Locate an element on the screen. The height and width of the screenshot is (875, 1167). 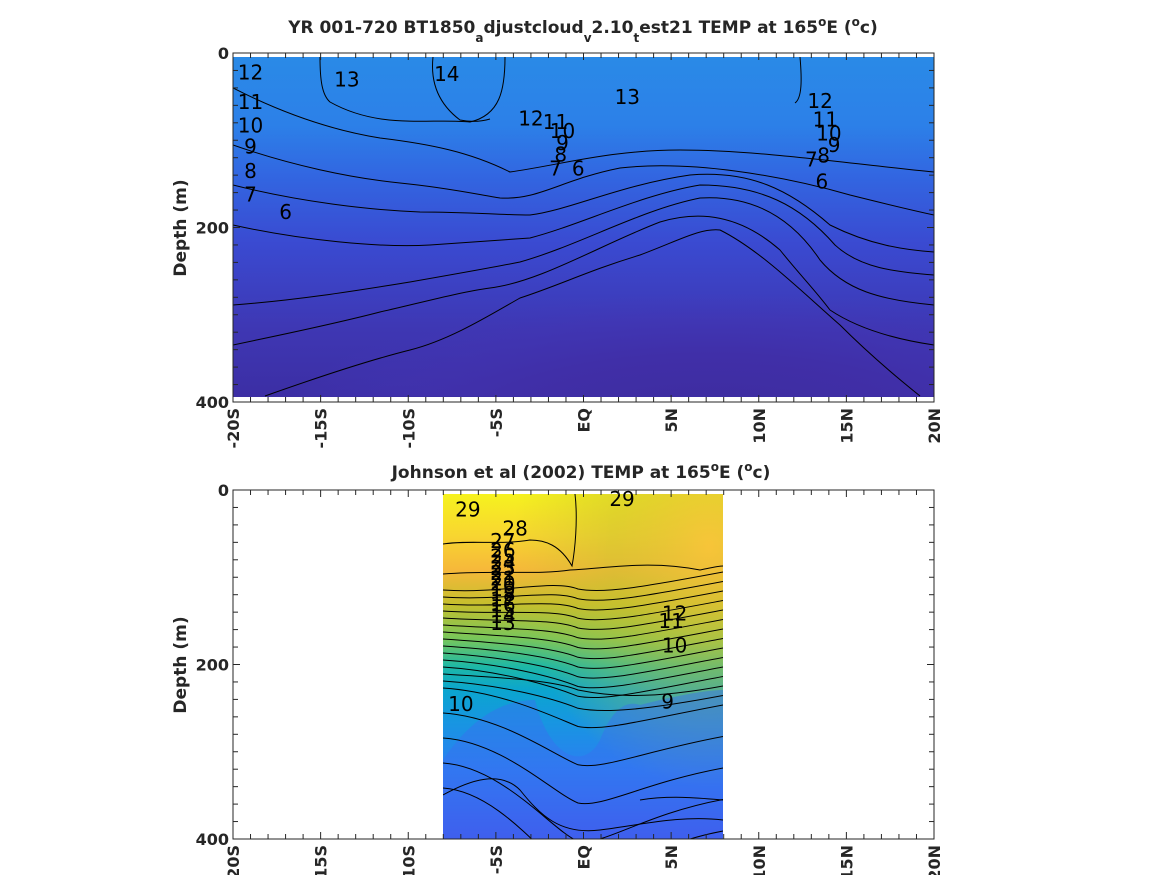
contour-label: 28 is located at coordinates (514, 529).